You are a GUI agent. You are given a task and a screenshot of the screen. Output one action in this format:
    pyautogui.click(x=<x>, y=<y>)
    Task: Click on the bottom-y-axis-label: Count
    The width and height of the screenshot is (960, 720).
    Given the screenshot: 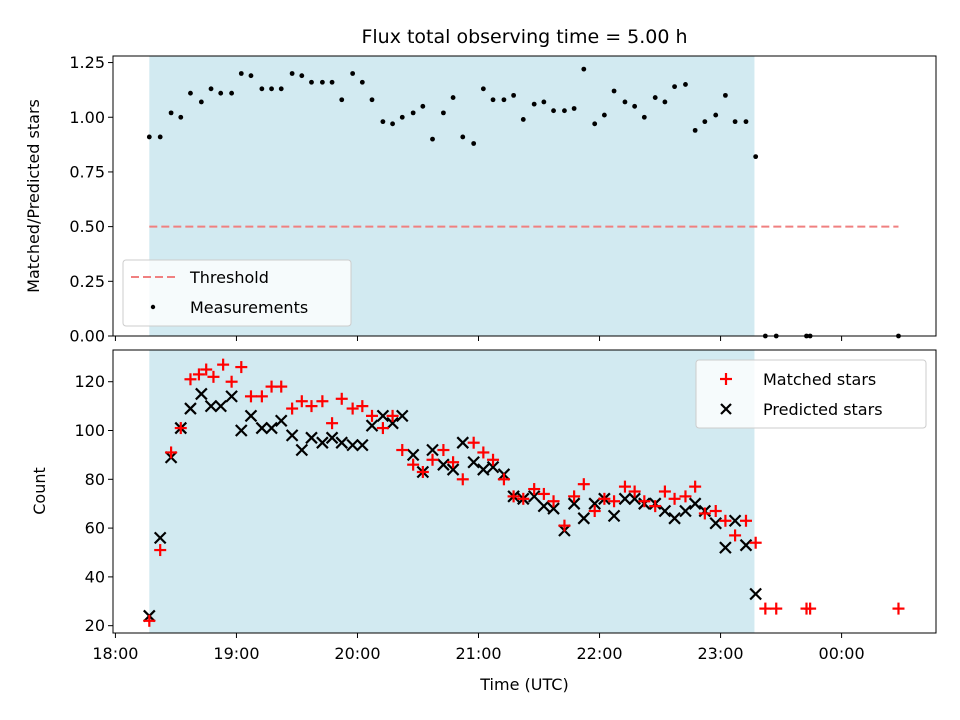 What is the action you would take?
    pyautogui.click(x=39, y=491)
    